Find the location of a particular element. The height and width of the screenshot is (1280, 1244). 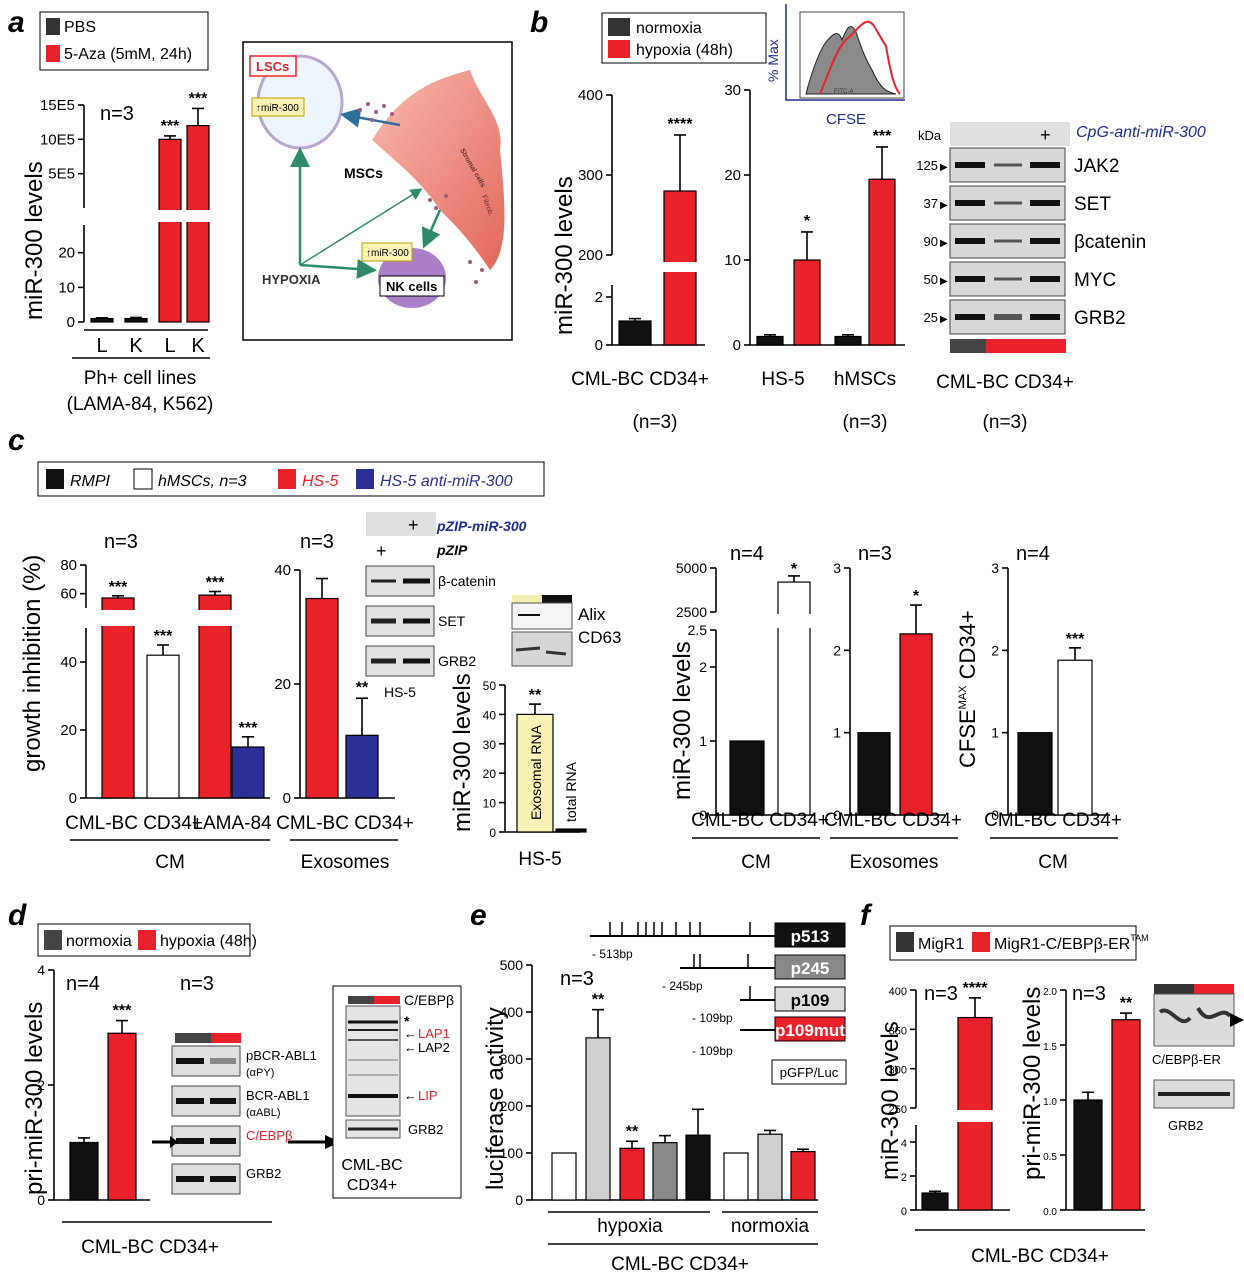

a-sig-2: *** is located at coordinates (170, 126).